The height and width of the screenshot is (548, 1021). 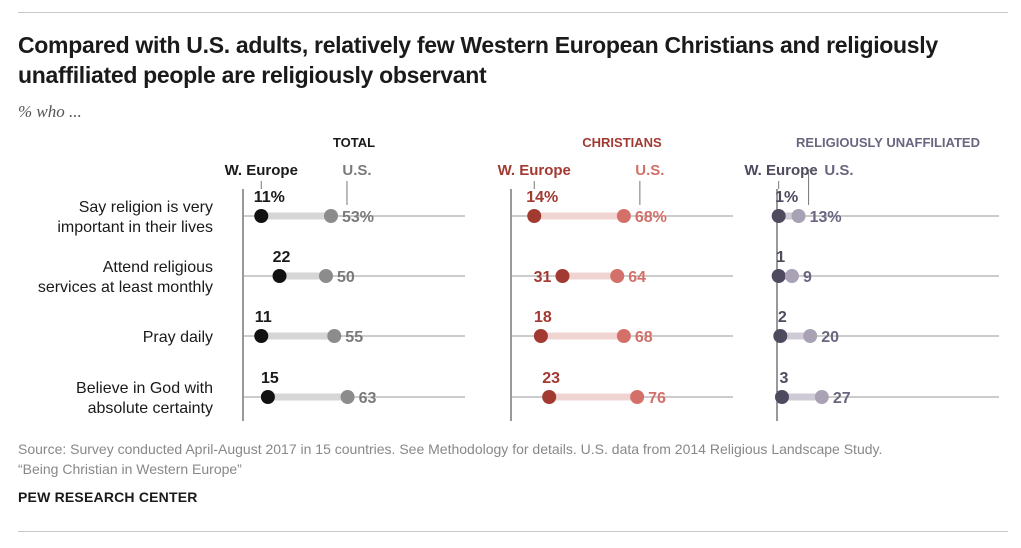 I want to click on category-label: Attend religious, so click(x=158, y=267).